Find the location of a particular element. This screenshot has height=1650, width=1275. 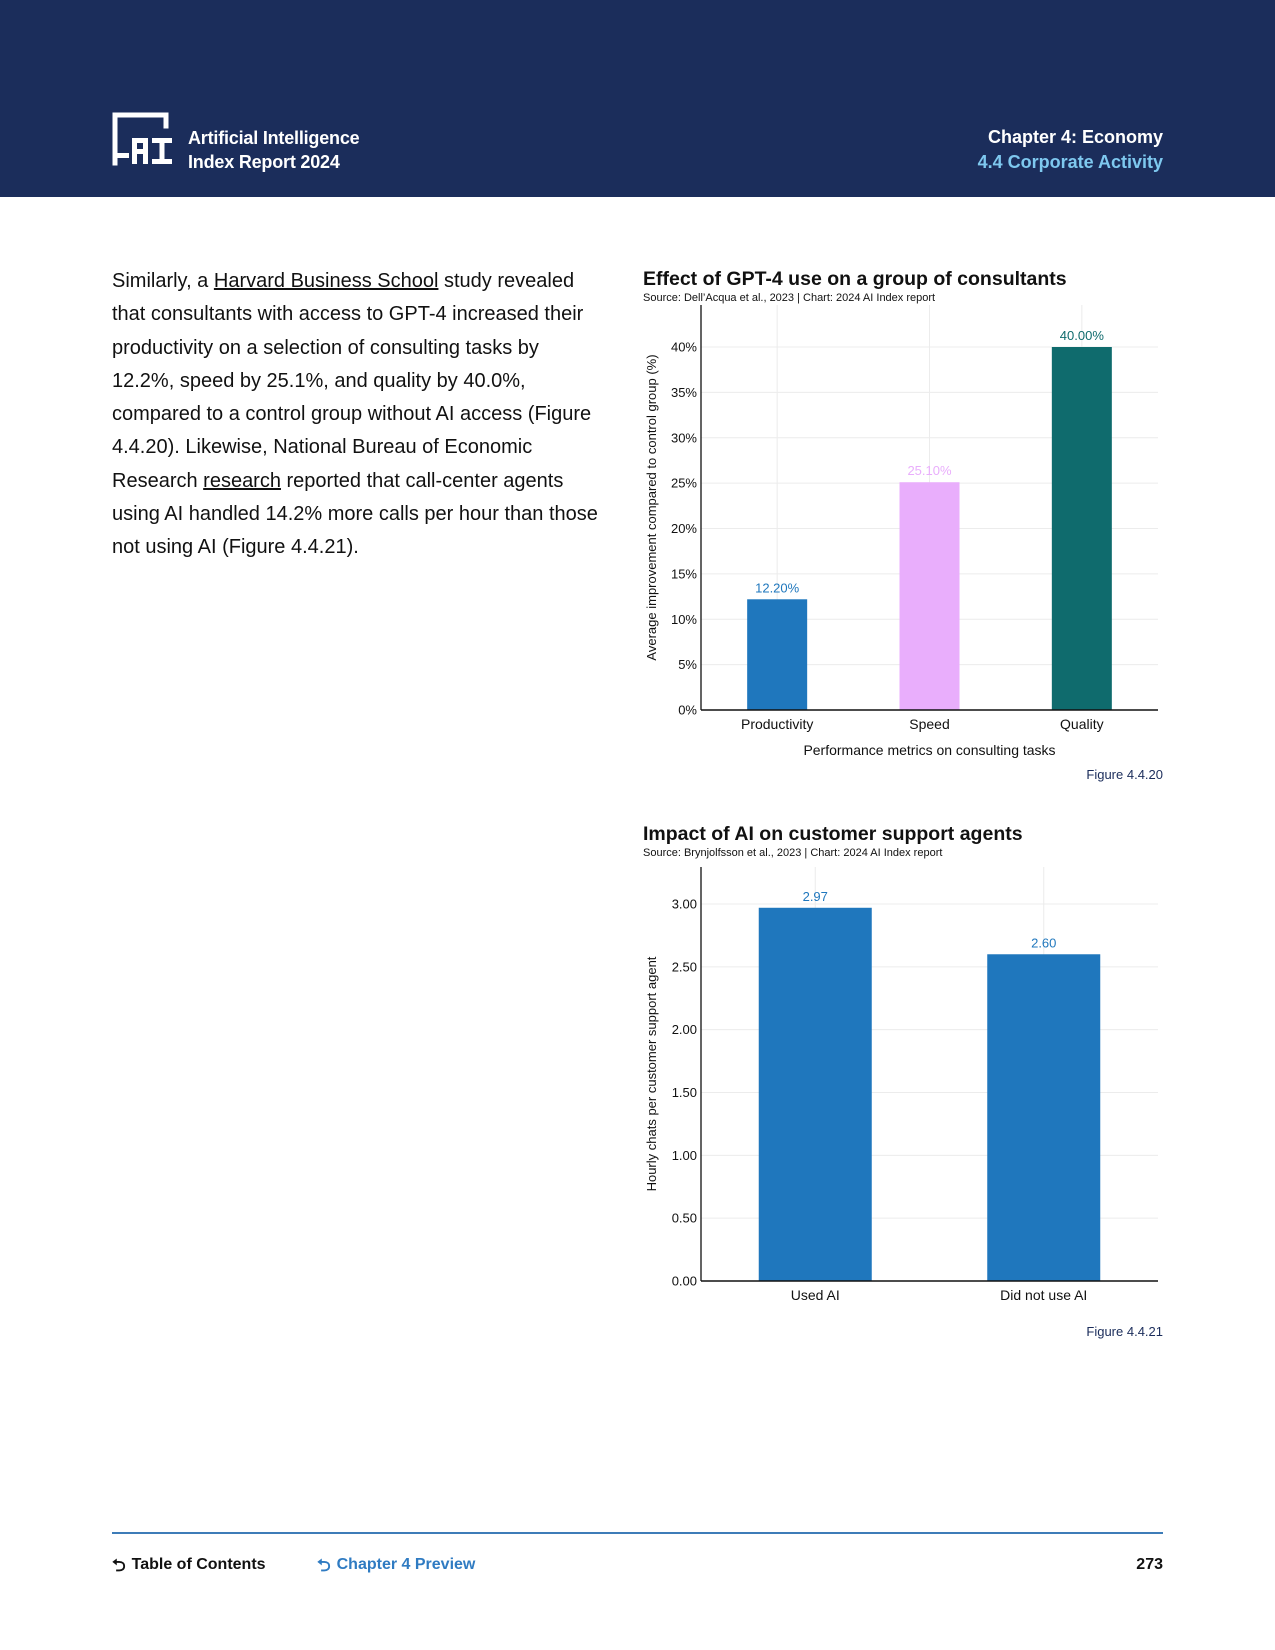

chart-1-y-tick-label: 30% is located at coordinates (684, 437).